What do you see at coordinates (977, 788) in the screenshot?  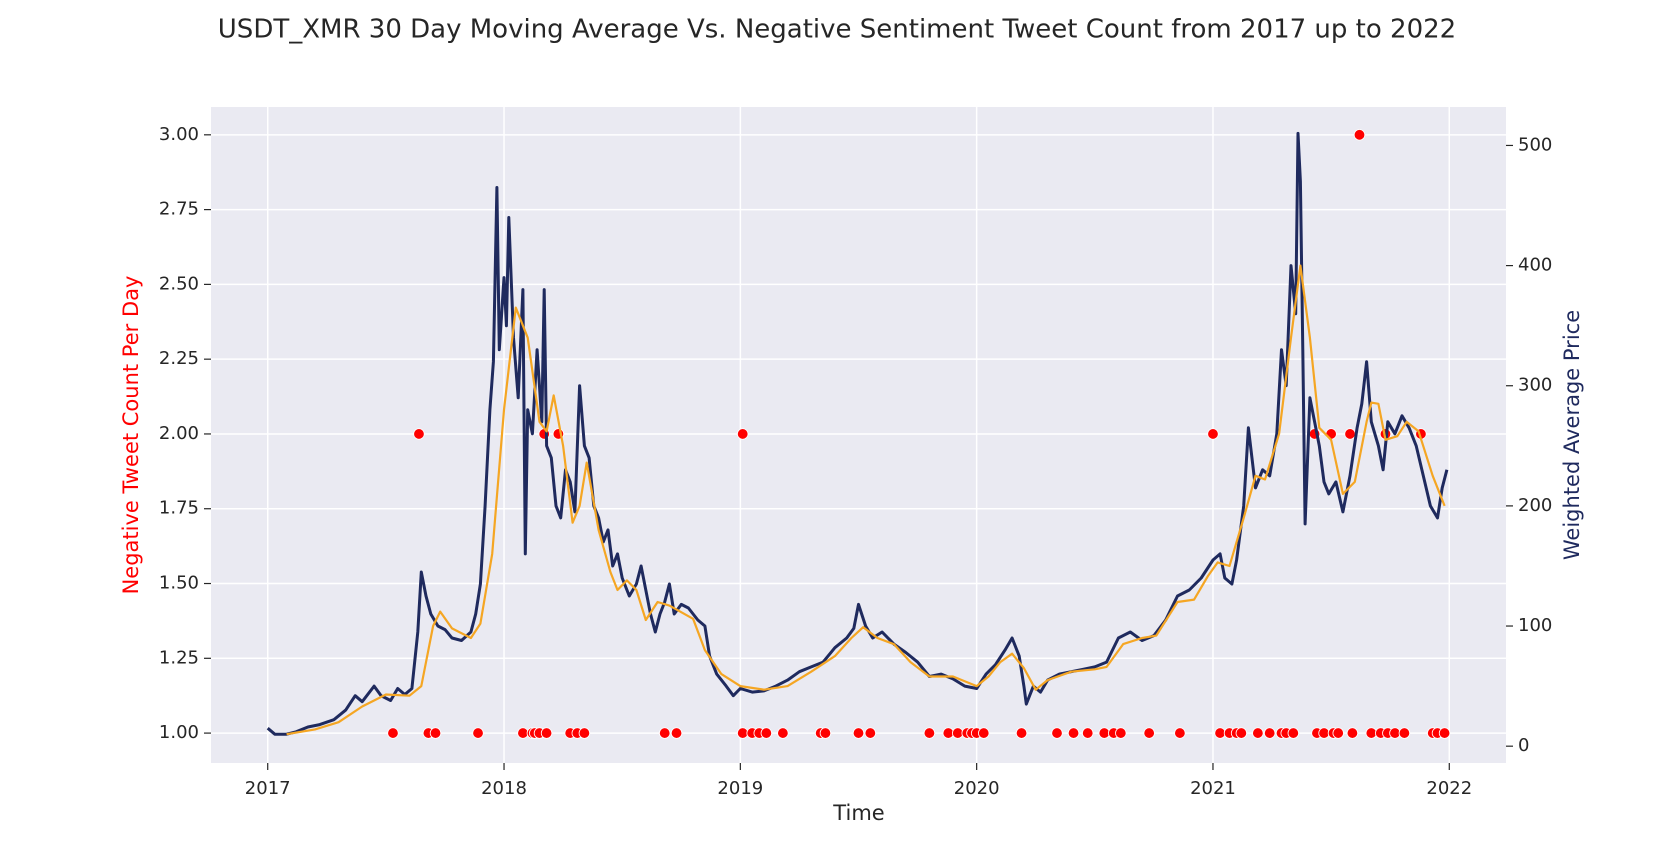 I see `x-tick-label: 2020` at bounding box center [977, 788].